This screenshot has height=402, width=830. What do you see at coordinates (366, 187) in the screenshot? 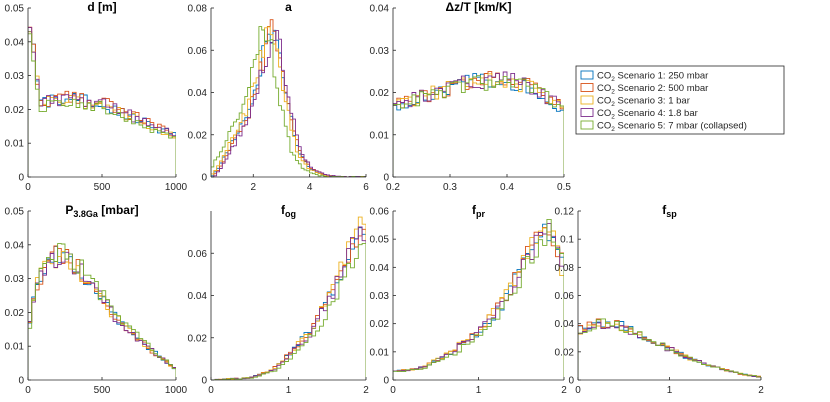
I see `x-tick-label: 6` at bounding box center [366, 187].